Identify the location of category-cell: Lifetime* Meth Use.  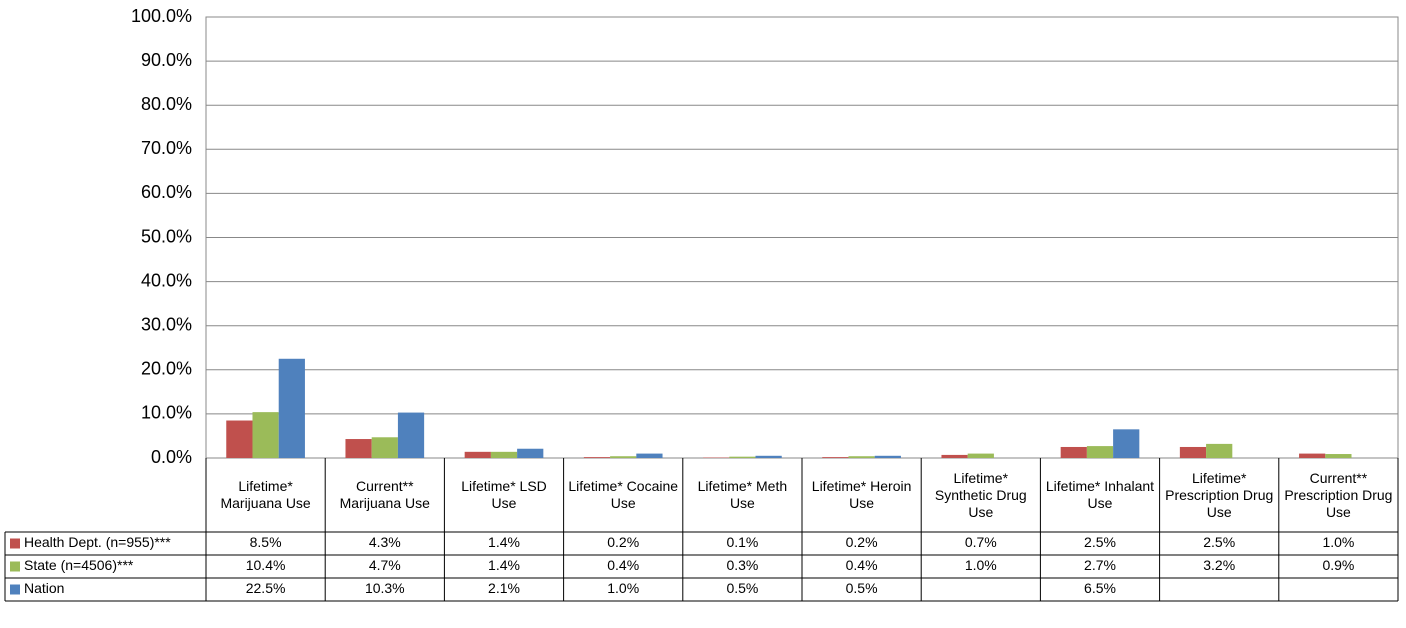
(742, 494).